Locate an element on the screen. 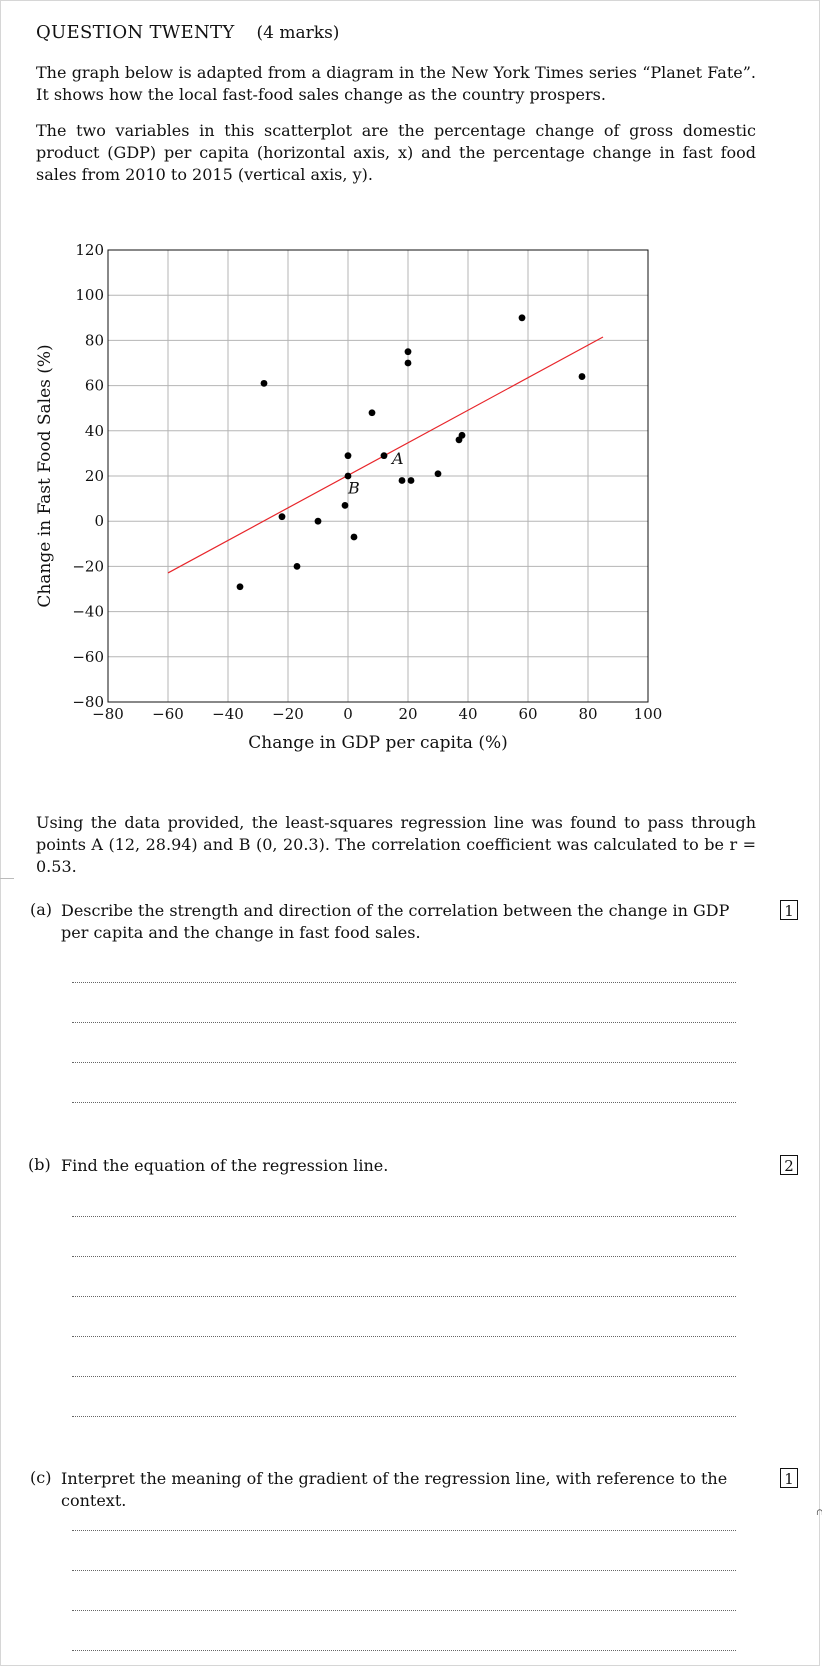  part-a-marks: 1 is located at coordinates (789, 910).